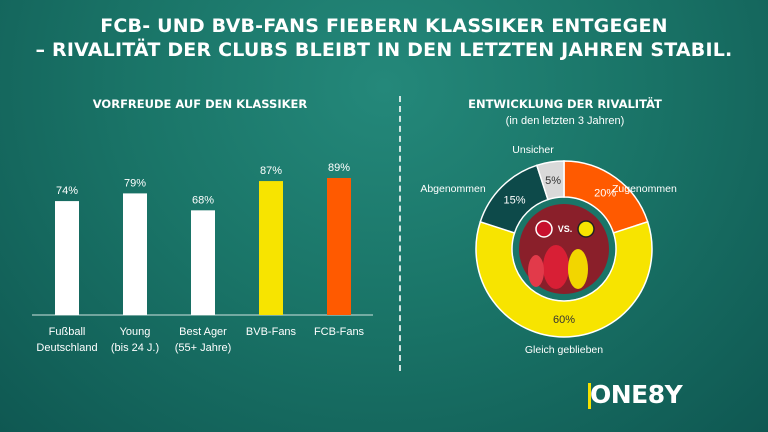 This screenshot has height=432, width=768. Describe the element at coordinates (565, 229) in the screenshot. I see `vs-text: VS.` at that location.